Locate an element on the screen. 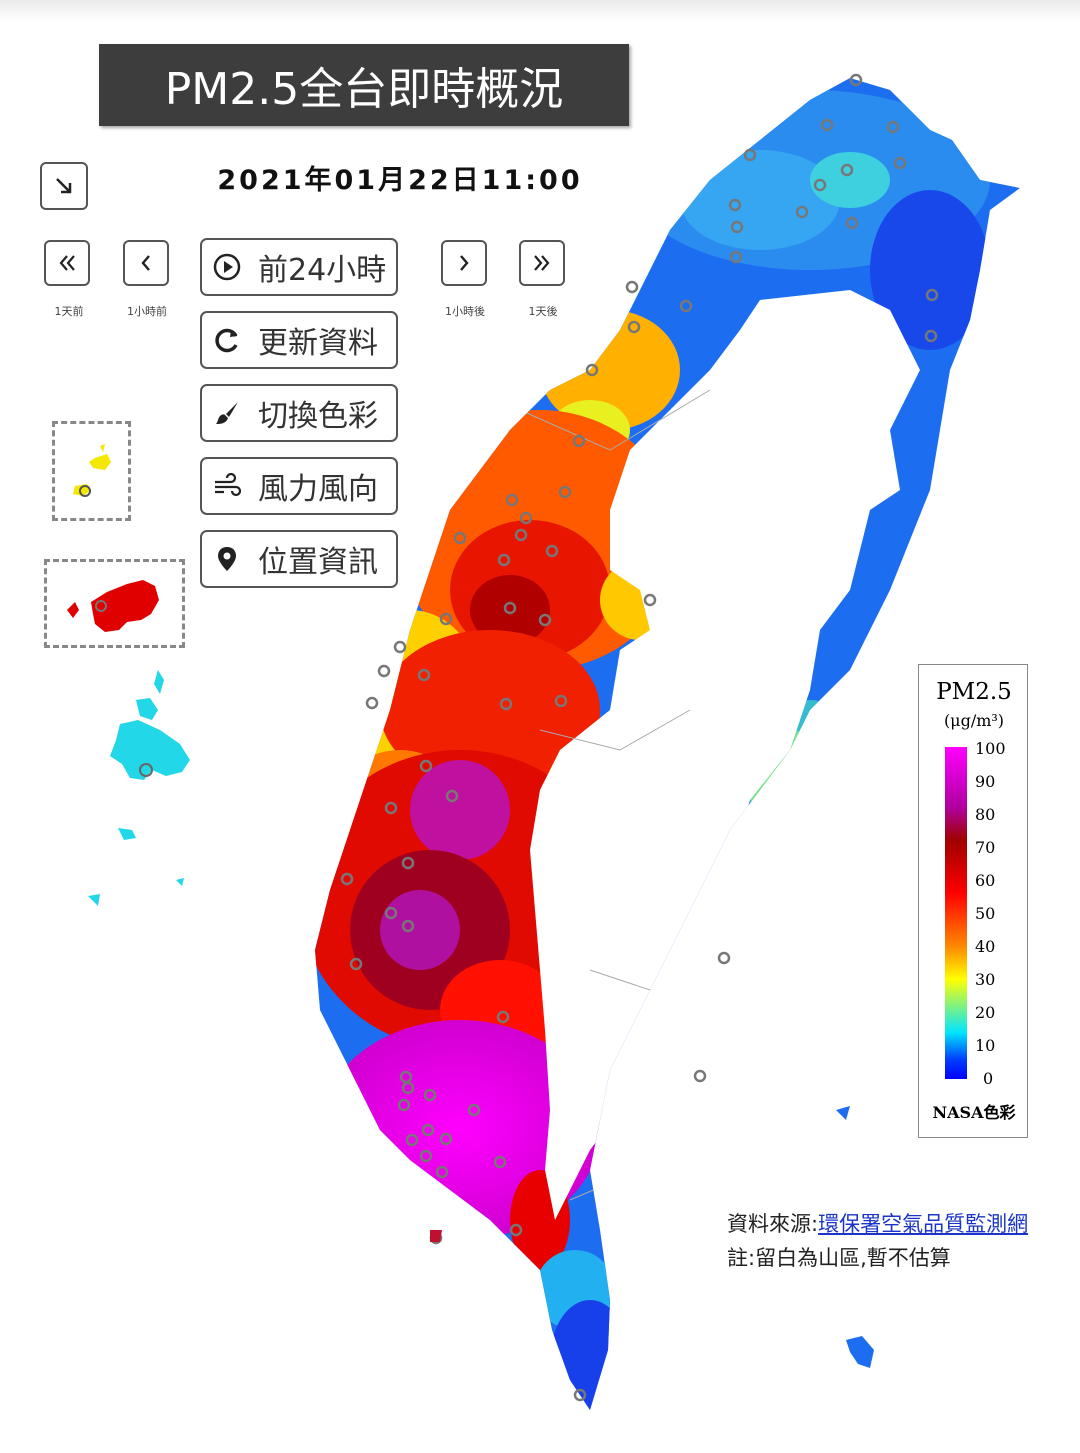 This screenshot has height=1453, width=1080. location-pin-icon is located at coordinates (227, 559).